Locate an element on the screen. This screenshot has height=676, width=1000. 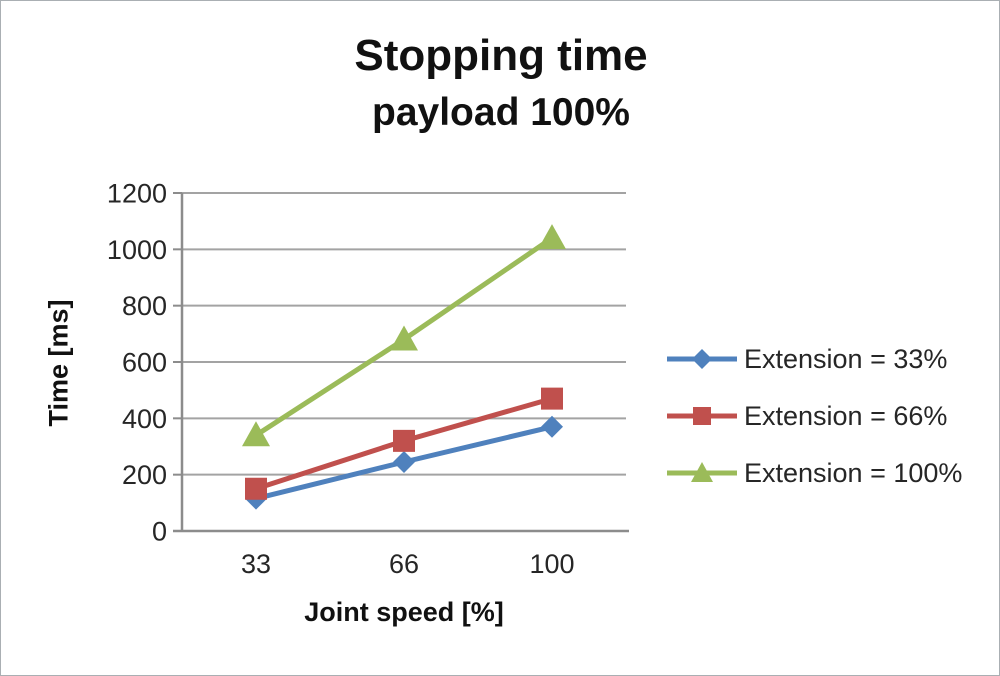
y-tick-label: 800 is located at coordinates (144, 306).